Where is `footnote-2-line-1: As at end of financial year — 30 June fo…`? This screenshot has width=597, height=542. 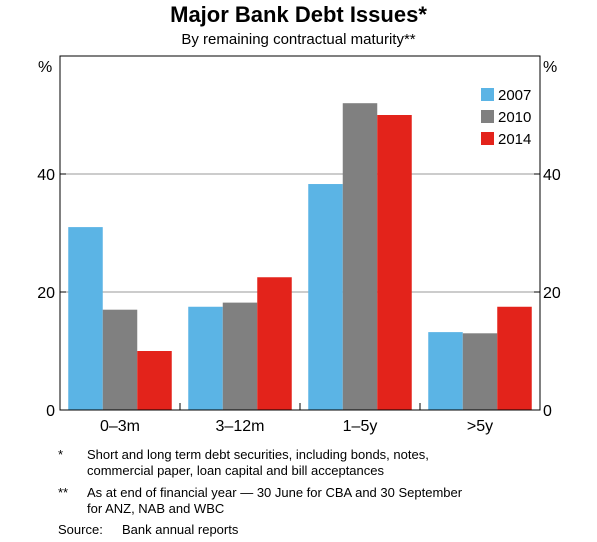 footnote-2-line-1: As at end of financial year — 30 June fo… is located at coordinates (275, 492).